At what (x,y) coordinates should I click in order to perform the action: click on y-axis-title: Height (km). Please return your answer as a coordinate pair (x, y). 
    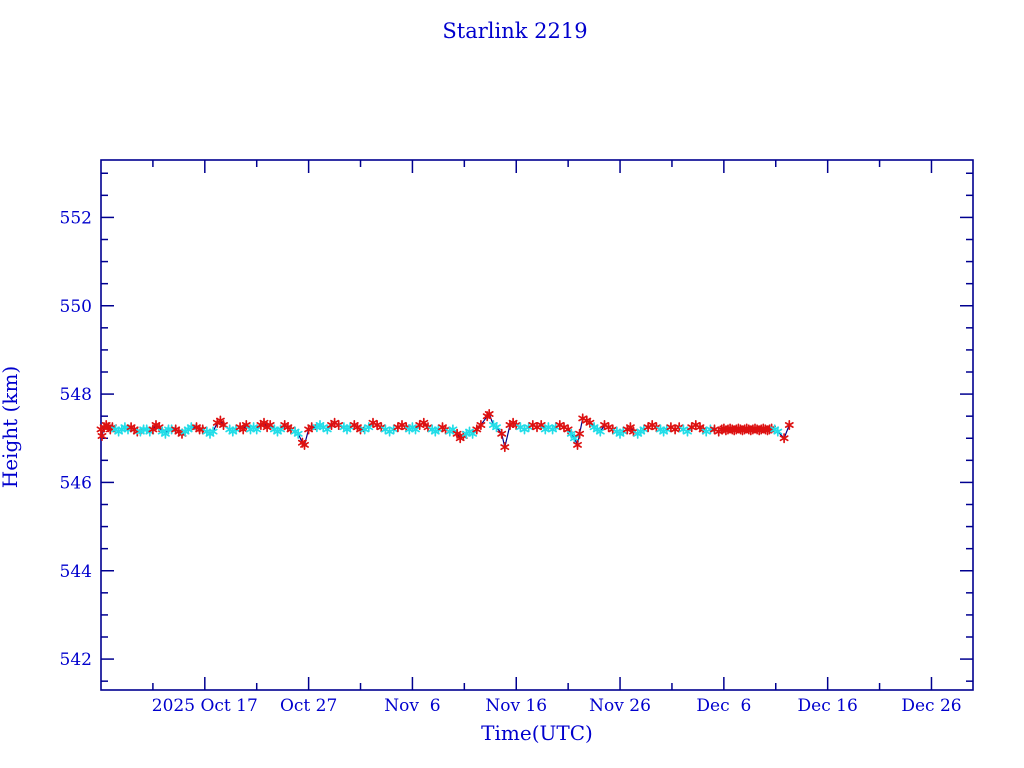
    Looking at the image, I should click on (11, 427).